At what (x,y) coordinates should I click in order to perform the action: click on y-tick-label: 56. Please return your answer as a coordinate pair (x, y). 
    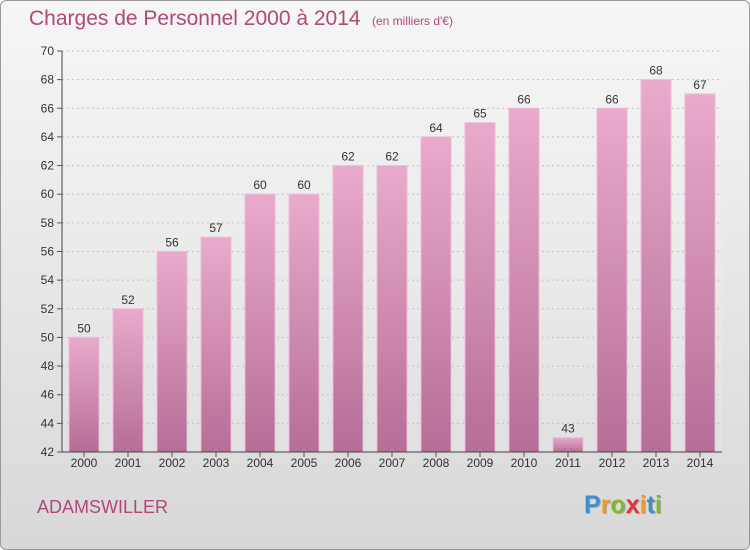
    Looking at the image, I should click on (48, 252).